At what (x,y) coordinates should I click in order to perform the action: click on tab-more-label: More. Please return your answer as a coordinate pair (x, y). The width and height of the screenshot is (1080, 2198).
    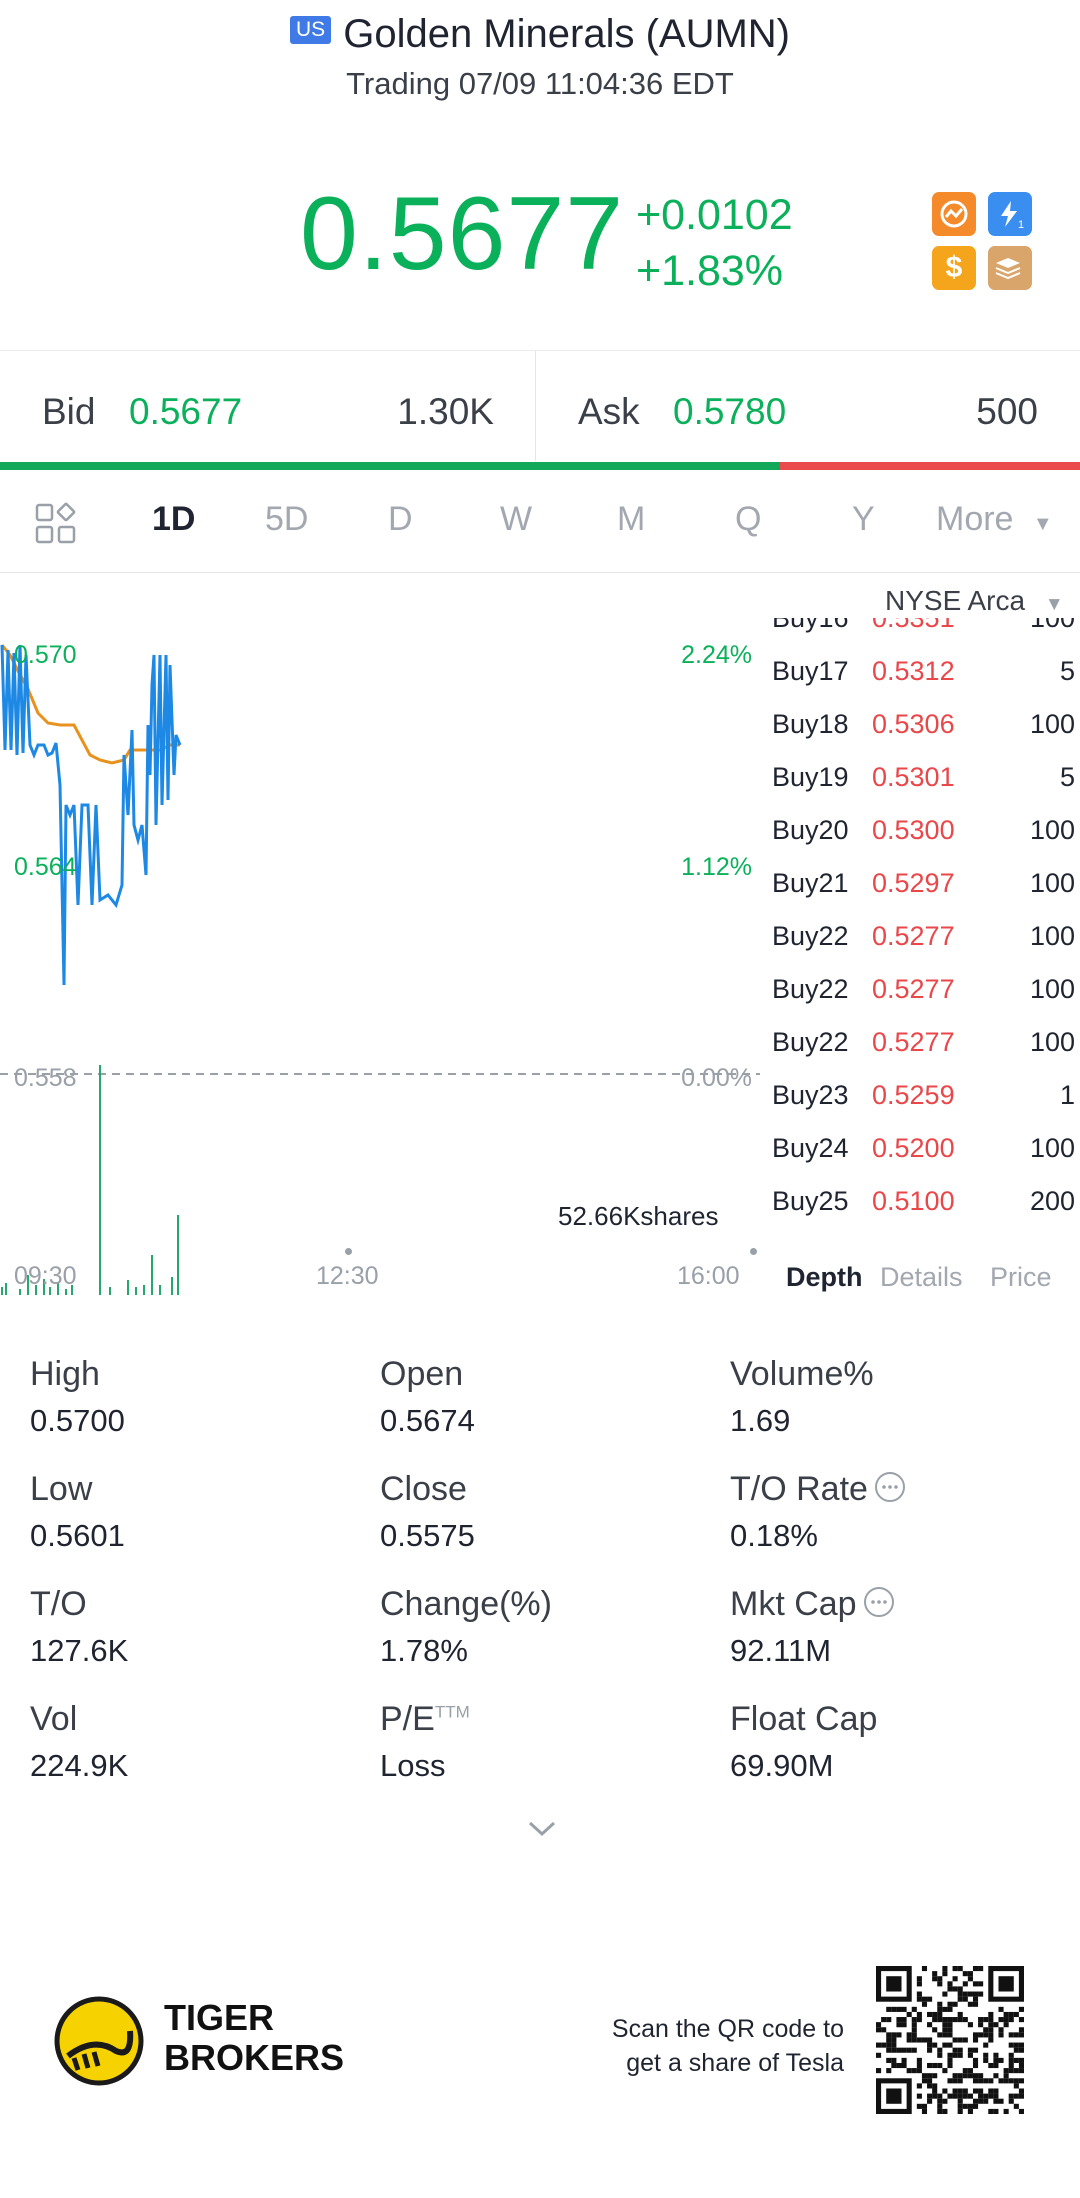
    Looking at the image, I should click on (975, 519).